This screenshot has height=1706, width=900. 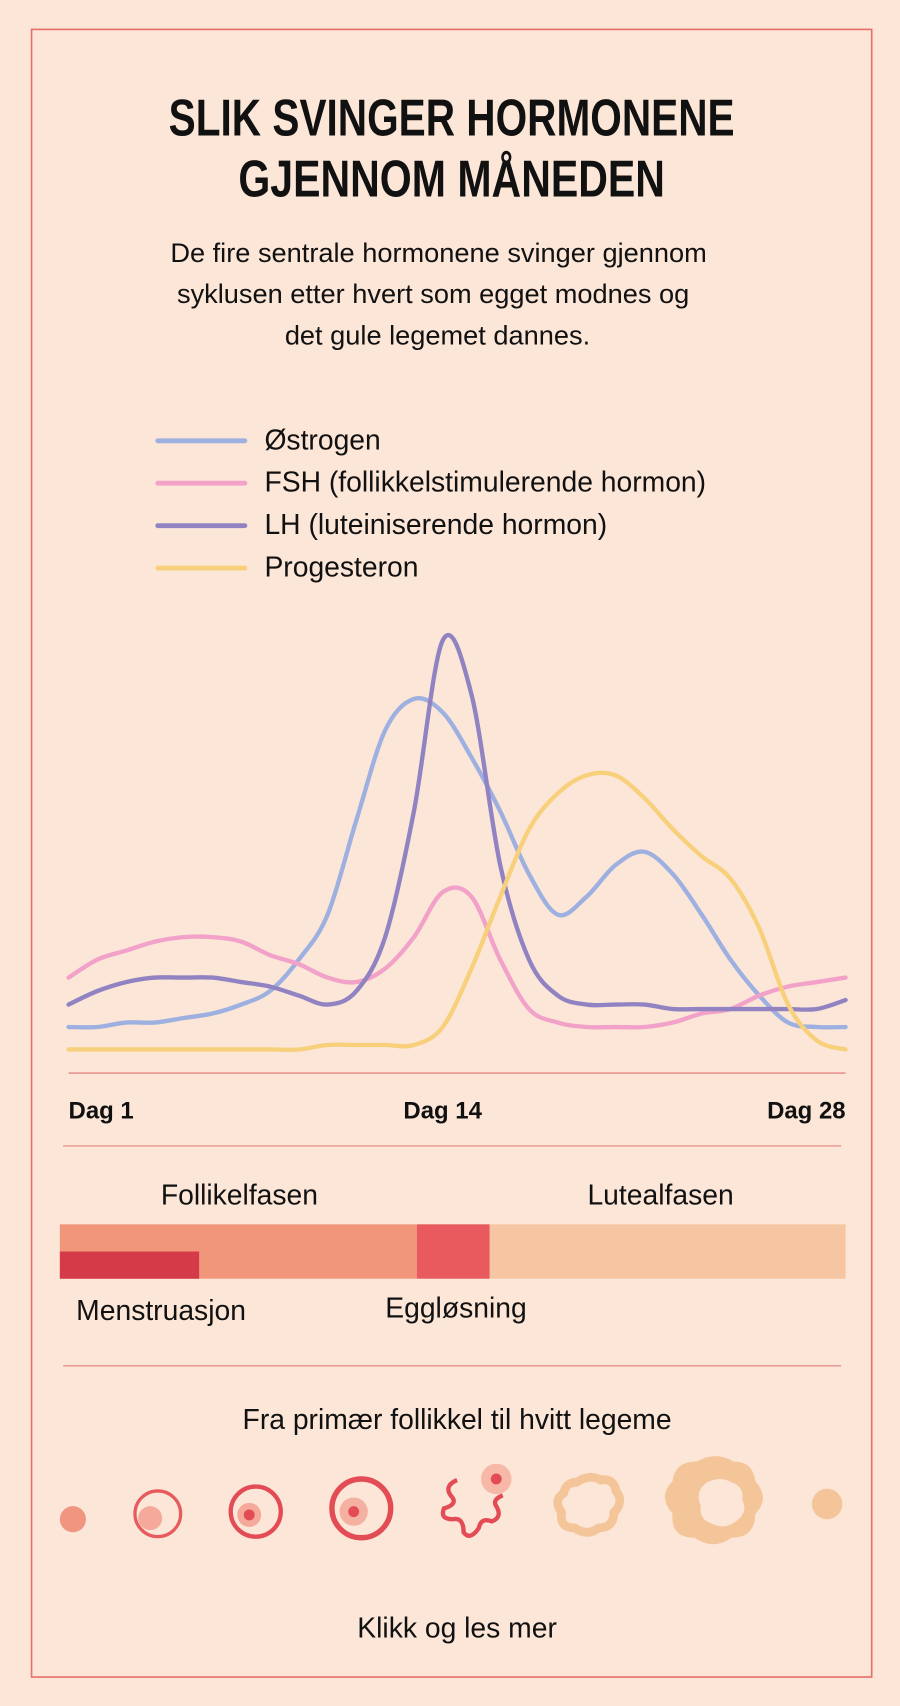 I want to click on read-more-link: Klikk og les mer, so click(x=457, y=1628).